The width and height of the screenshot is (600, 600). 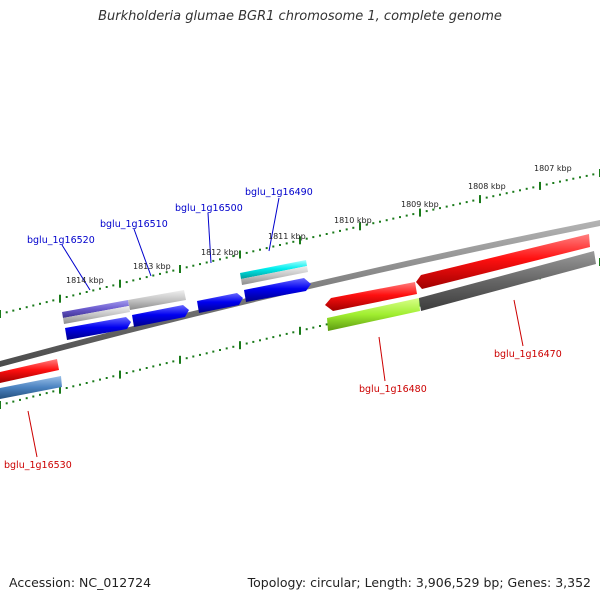 I want to click on scale-label-1807: 1807 kbp, so click(x=553, y=168).